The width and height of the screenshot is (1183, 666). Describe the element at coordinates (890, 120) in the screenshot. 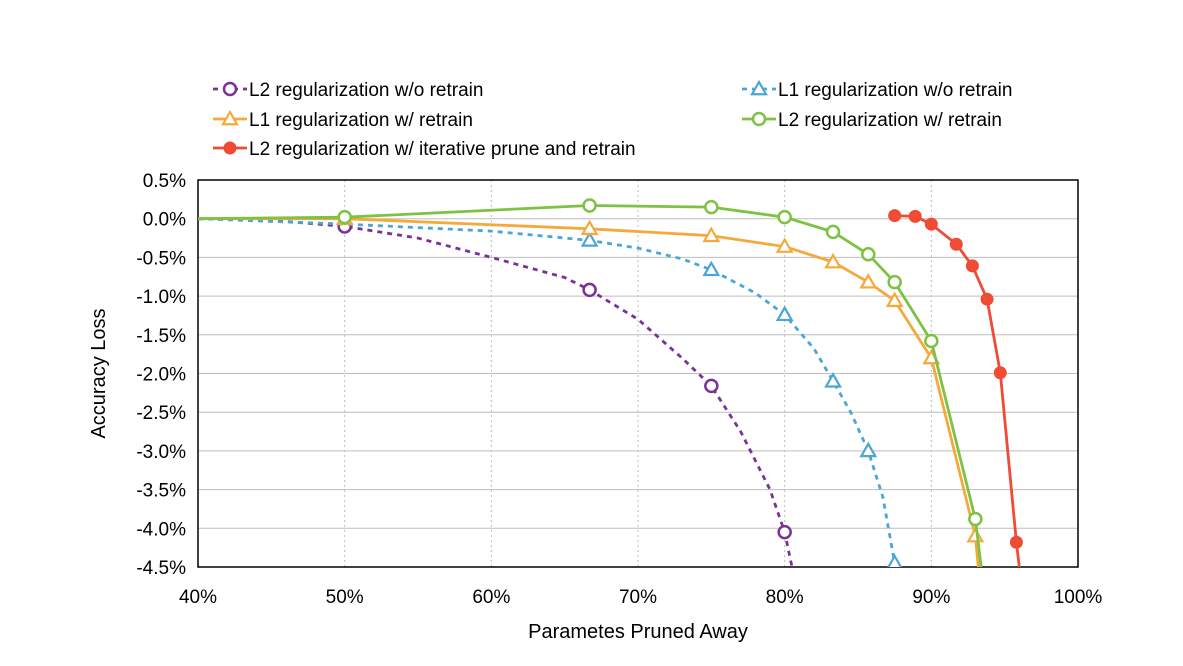

I see `legend-label: L2 regularization w/ retrain` at that location.